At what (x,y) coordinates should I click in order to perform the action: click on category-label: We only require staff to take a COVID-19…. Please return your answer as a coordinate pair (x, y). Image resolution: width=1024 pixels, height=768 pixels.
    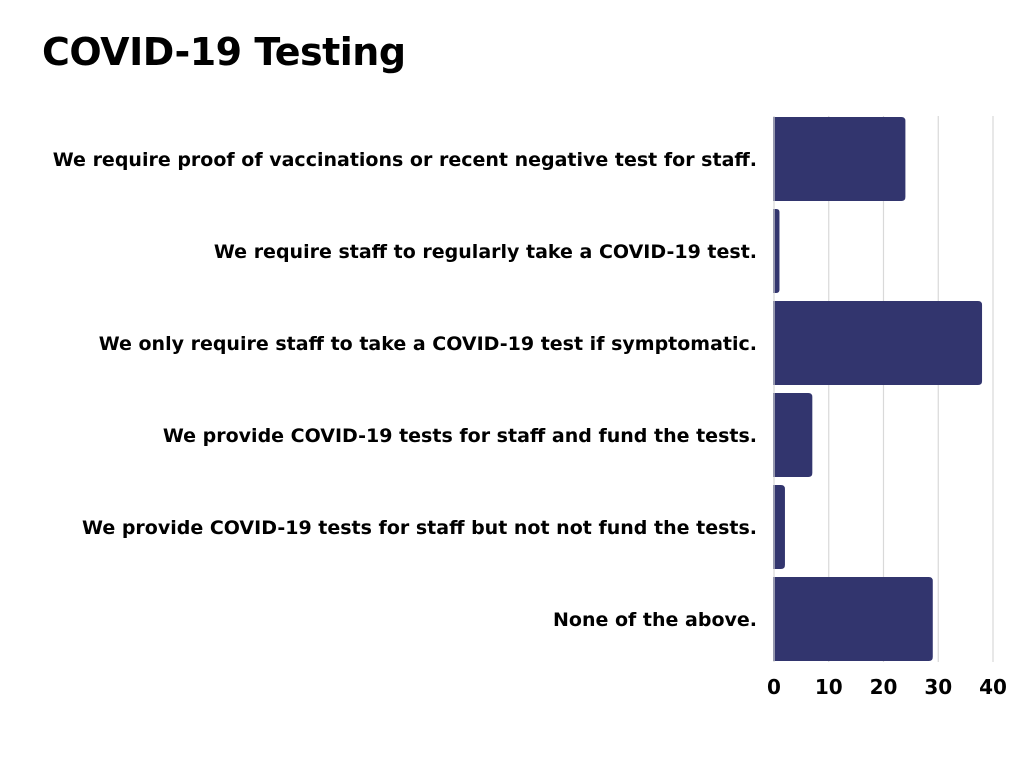
    Looking at the image, I should click on (428, 344).